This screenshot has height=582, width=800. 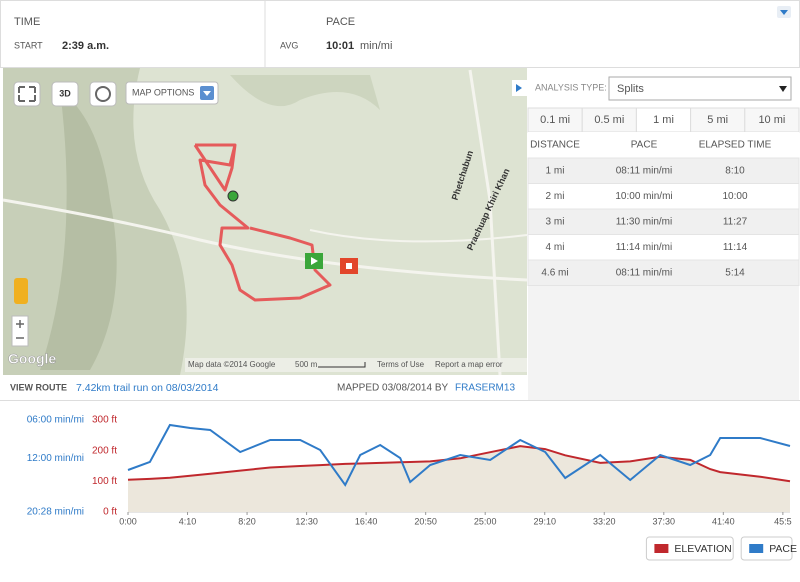 What do you see at coordinates (555, 145) in the screenshot?
I see `column-header: DISTANCE` at bounding box center [555, 145].